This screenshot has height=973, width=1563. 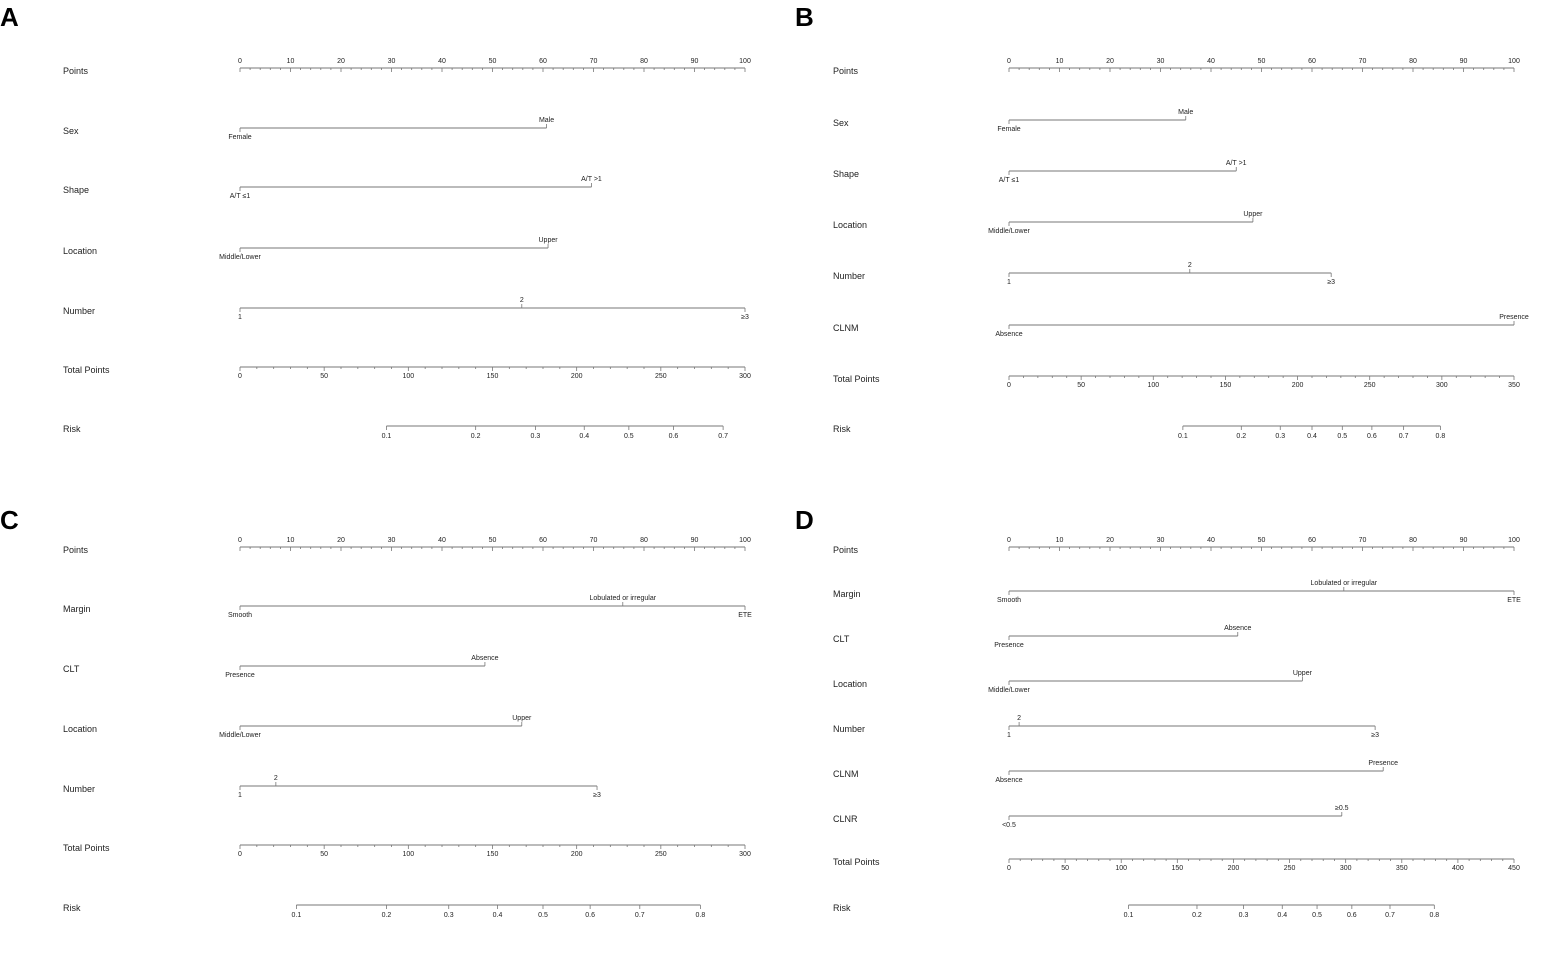 What do you see at coordinates (1009, 282) in the screenshot?
I see `level-1-label: 1` at bounding box center [1009, 282].